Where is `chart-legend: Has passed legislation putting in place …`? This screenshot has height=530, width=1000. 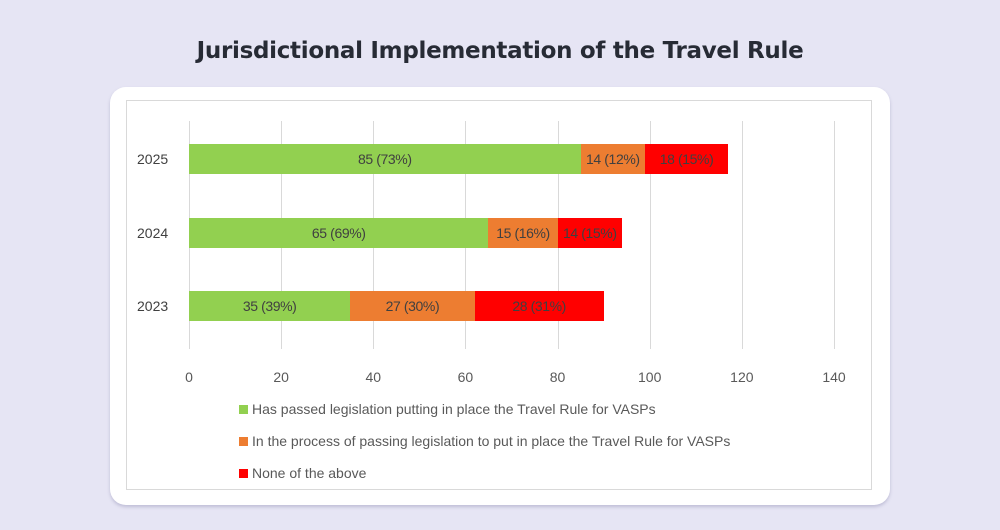
chart-legend: Has passed legislation putting in place … is located at coordinates (484, 441).